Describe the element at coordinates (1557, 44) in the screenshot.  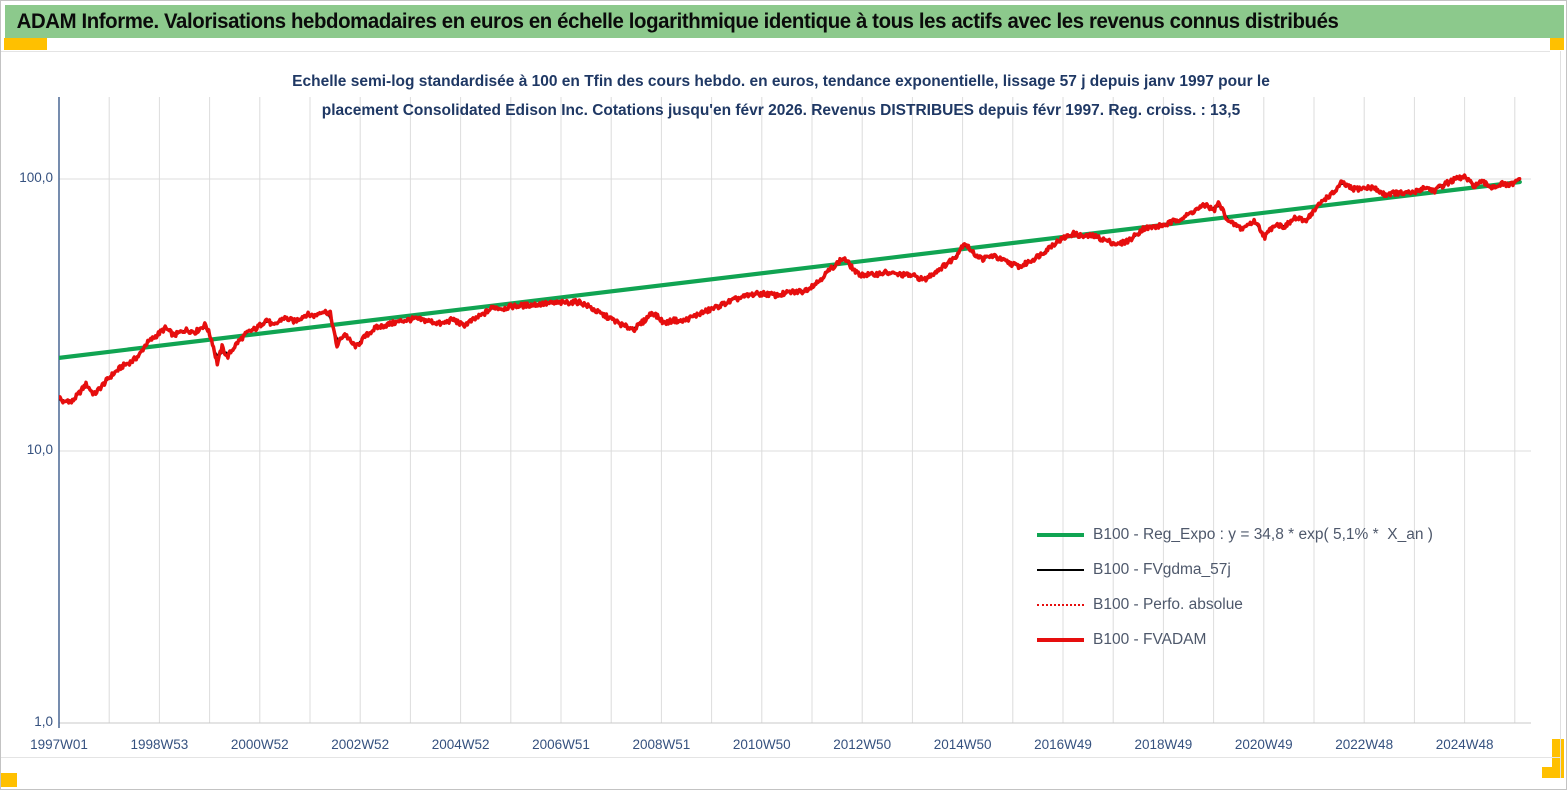
I see `corner-marker-top-right` at that location.